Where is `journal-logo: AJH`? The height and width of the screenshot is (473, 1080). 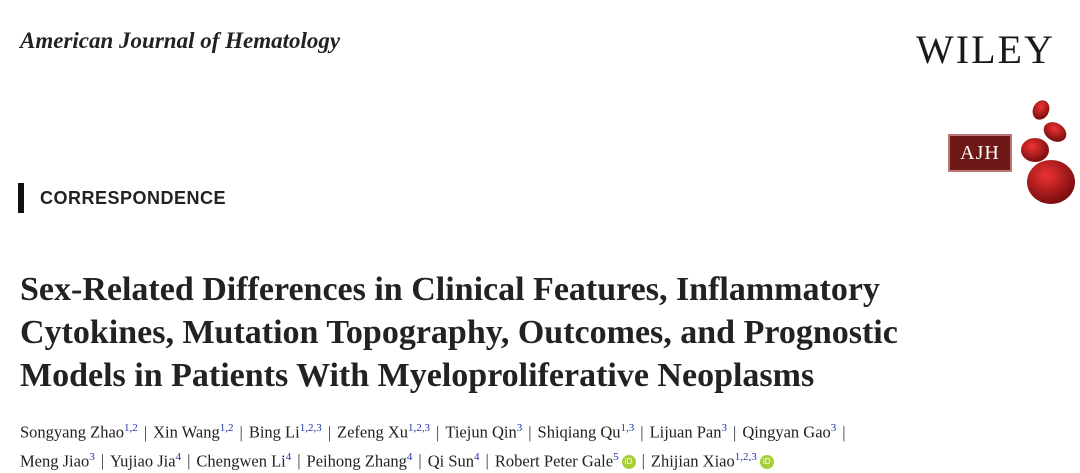 journal-logo: AJH is located at coordinates (980, 153).